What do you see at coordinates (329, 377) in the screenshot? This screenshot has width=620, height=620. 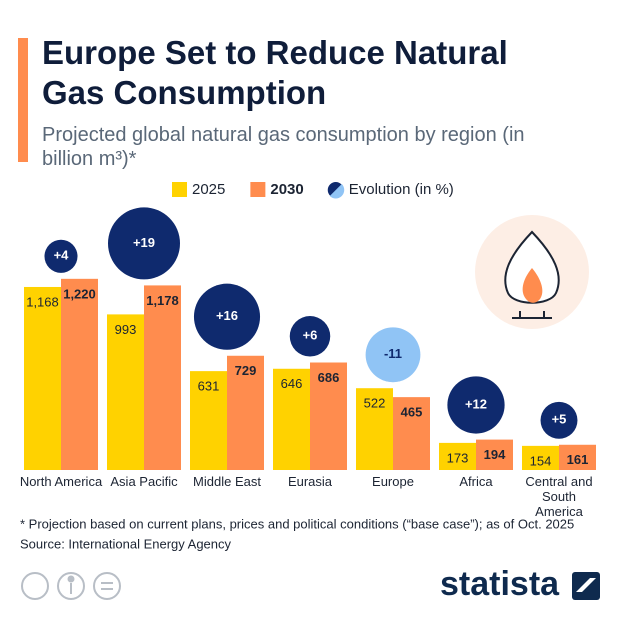 I see `value-label: 686` at bounding box center [329, 377].